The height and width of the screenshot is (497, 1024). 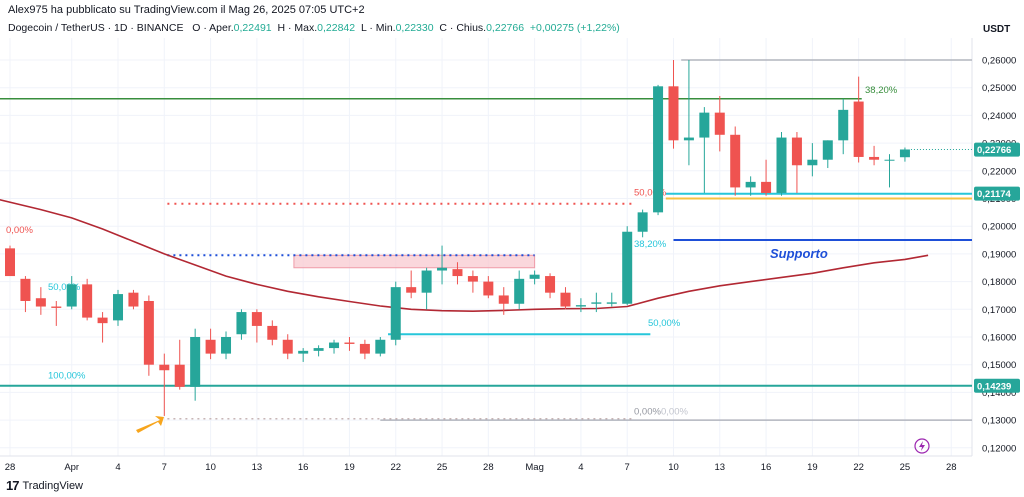 I want to click on brand-name: TradingView, so click(x=53, y=485).